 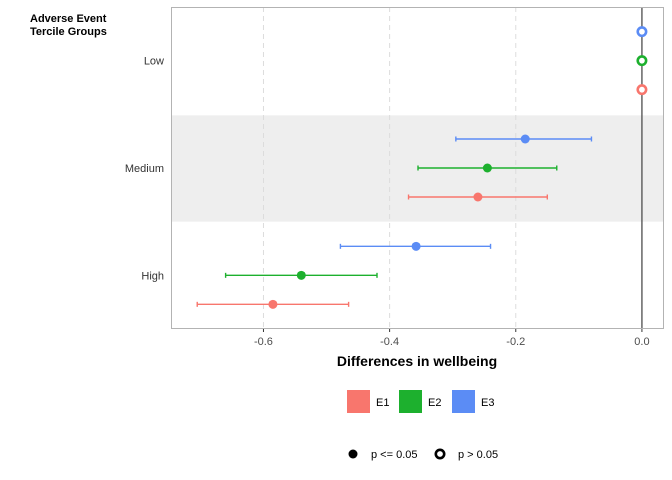 What do you see at coordinates (410, 401) in the screenshot?
I see `legend-swatch-e2` at bounding box center [410, 401].